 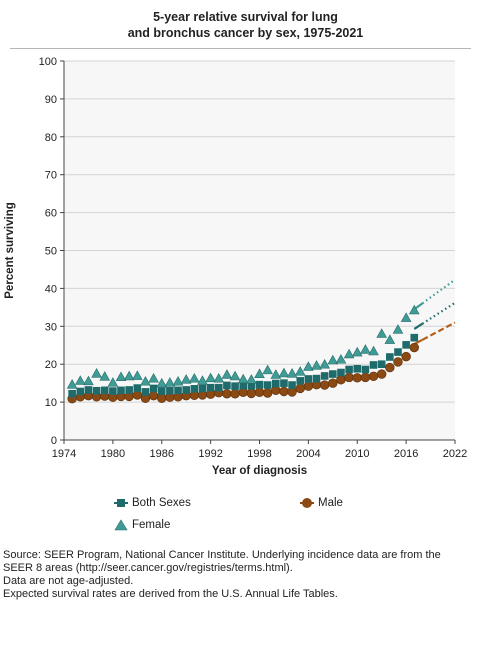 I want to click on x-tick-label: 1992, so click(x=210, y=454).